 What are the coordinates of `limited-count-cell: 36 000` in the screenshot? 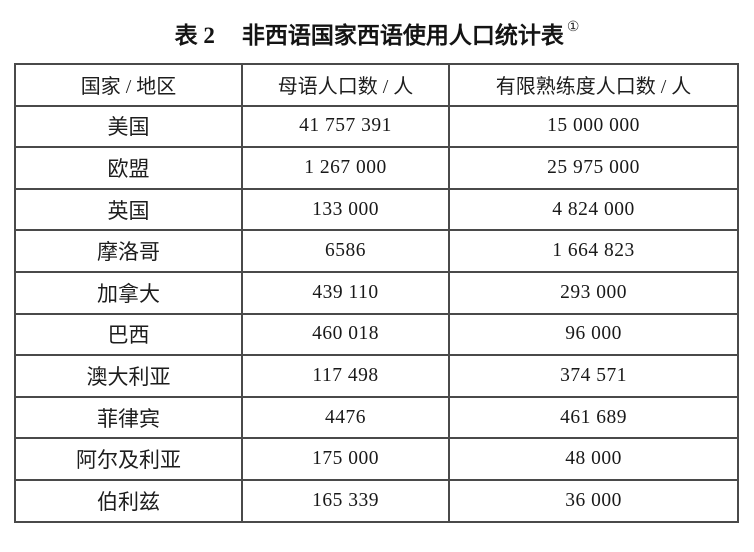 It's located at (593, 500).